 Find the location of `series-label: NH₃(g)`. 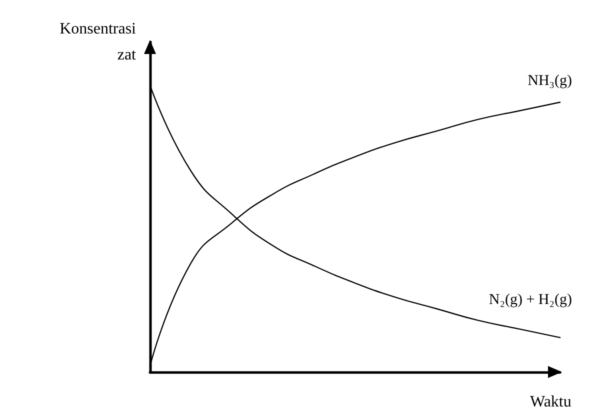

series-label: NH₃(g) is located at coordinates (550, 80).